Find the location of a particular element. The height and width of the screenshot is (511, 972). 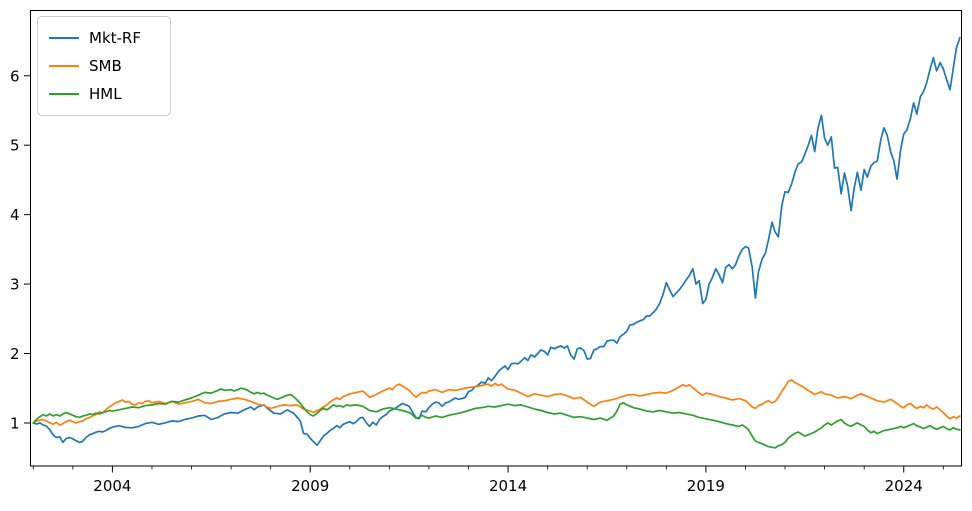

y-tick-label: 3 is located at coordinates (15, 285).